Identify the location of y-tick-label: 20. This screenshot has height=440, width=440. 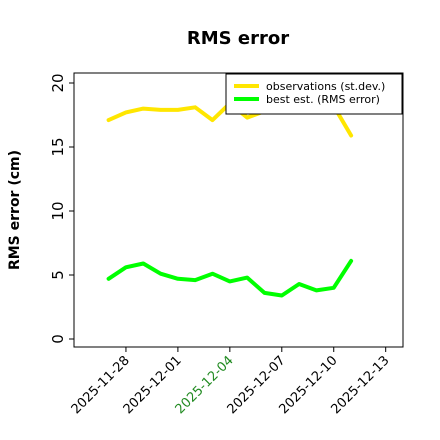
(58, 82).